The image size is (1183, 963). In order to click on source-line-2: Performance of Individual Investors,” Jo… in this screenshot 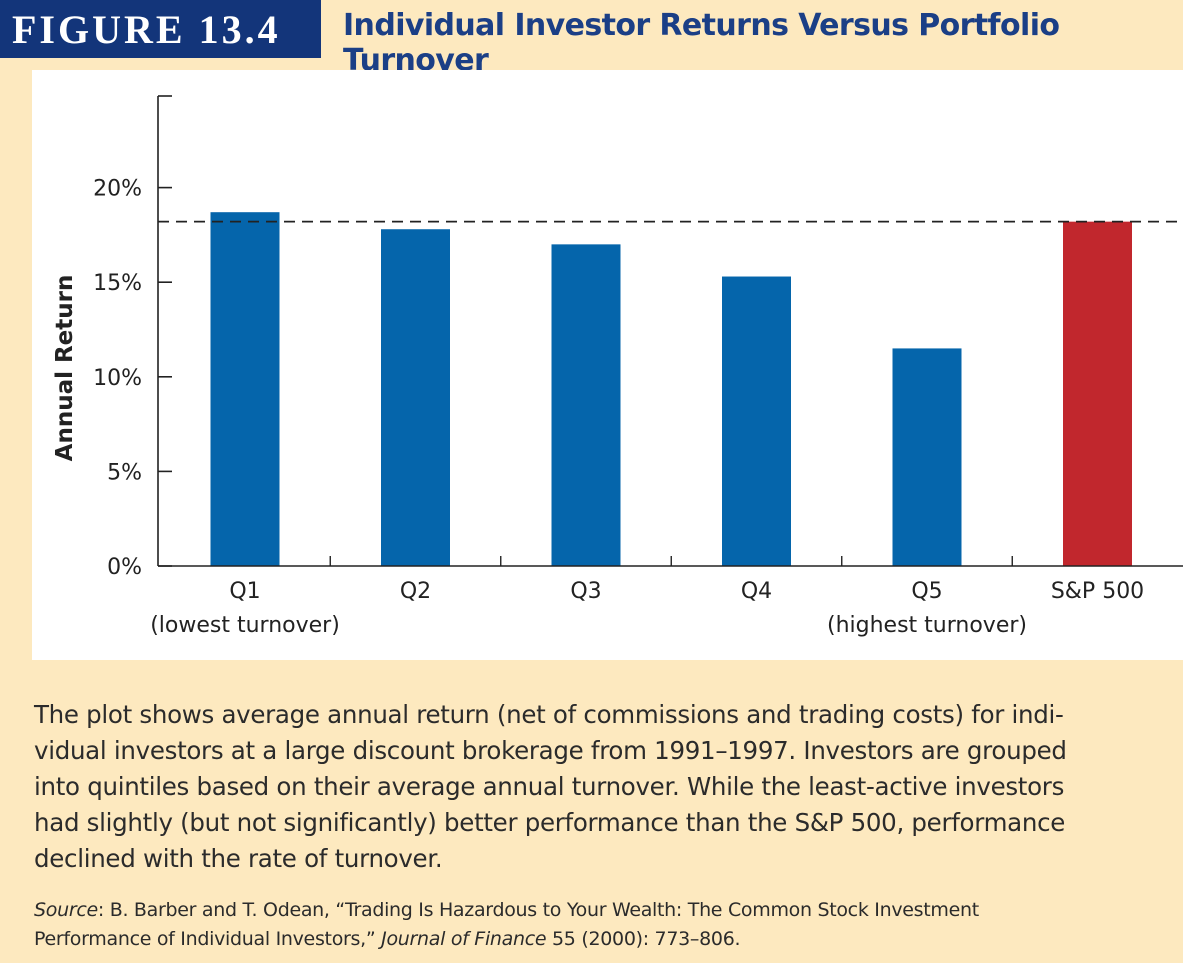, I will do `click(594, 939)`.